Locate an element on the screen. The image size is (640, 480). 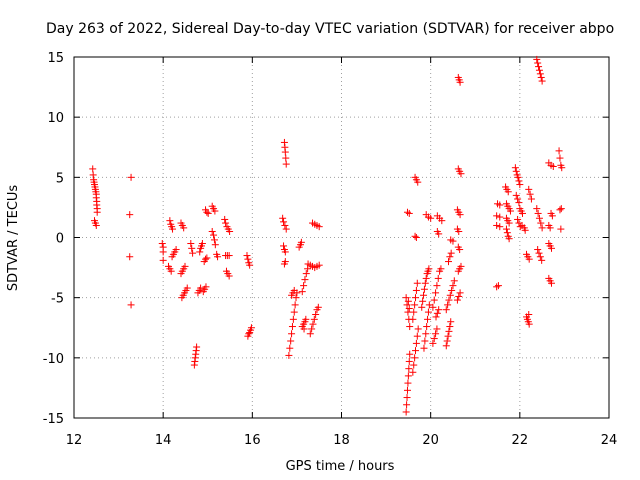
y-tick-label: -15 is located at coordinates (53, 419).